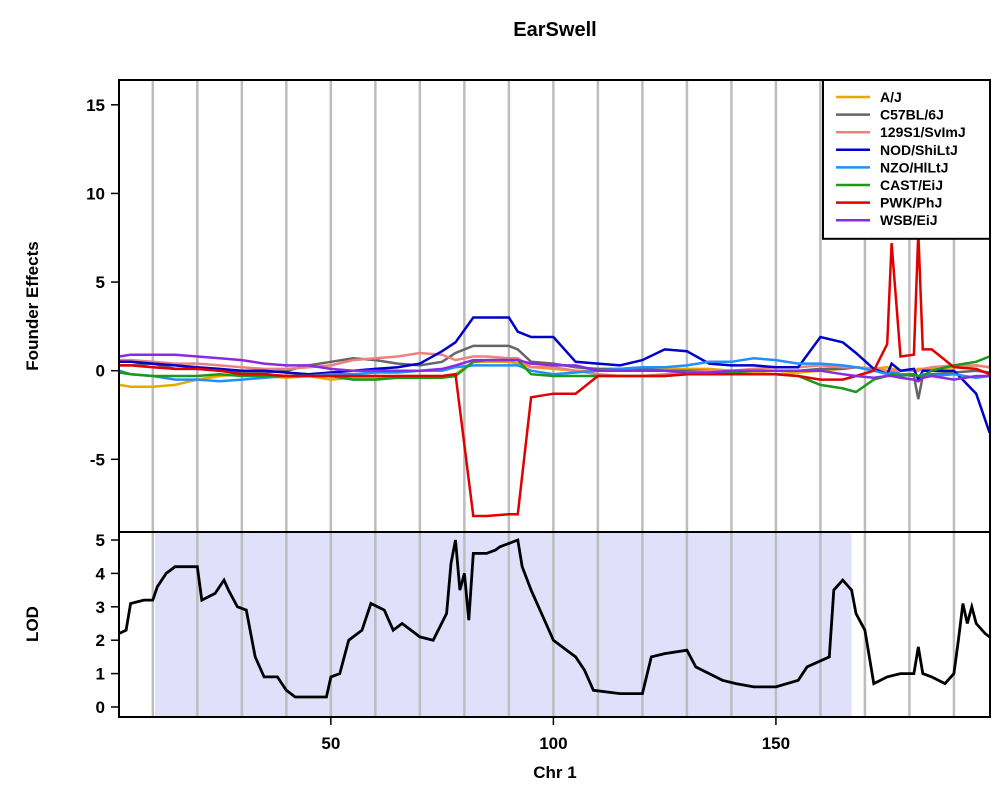  Describe the element at coordinates (32, 624) in the screenshot. I see `y-axis-title: LOD` at that location.